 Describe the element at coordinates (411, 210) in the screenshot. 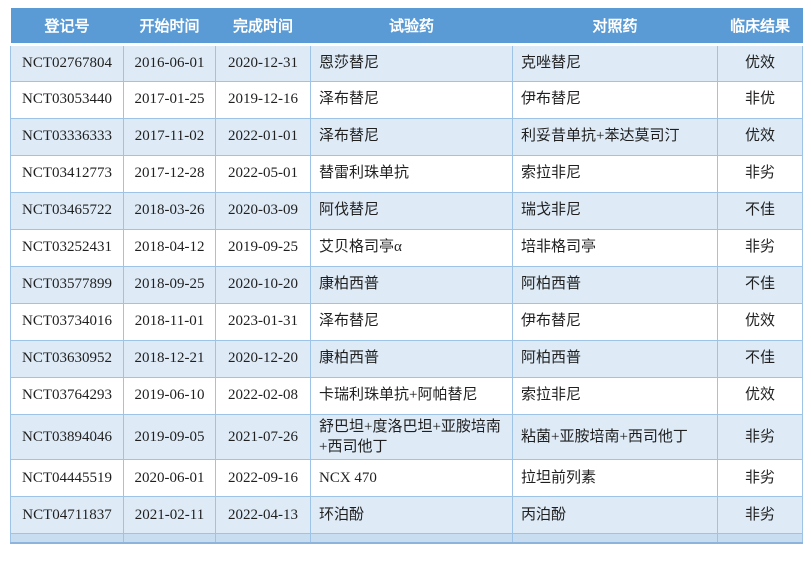

I see `cell-test-drug: 阿伐替尼` at that location.